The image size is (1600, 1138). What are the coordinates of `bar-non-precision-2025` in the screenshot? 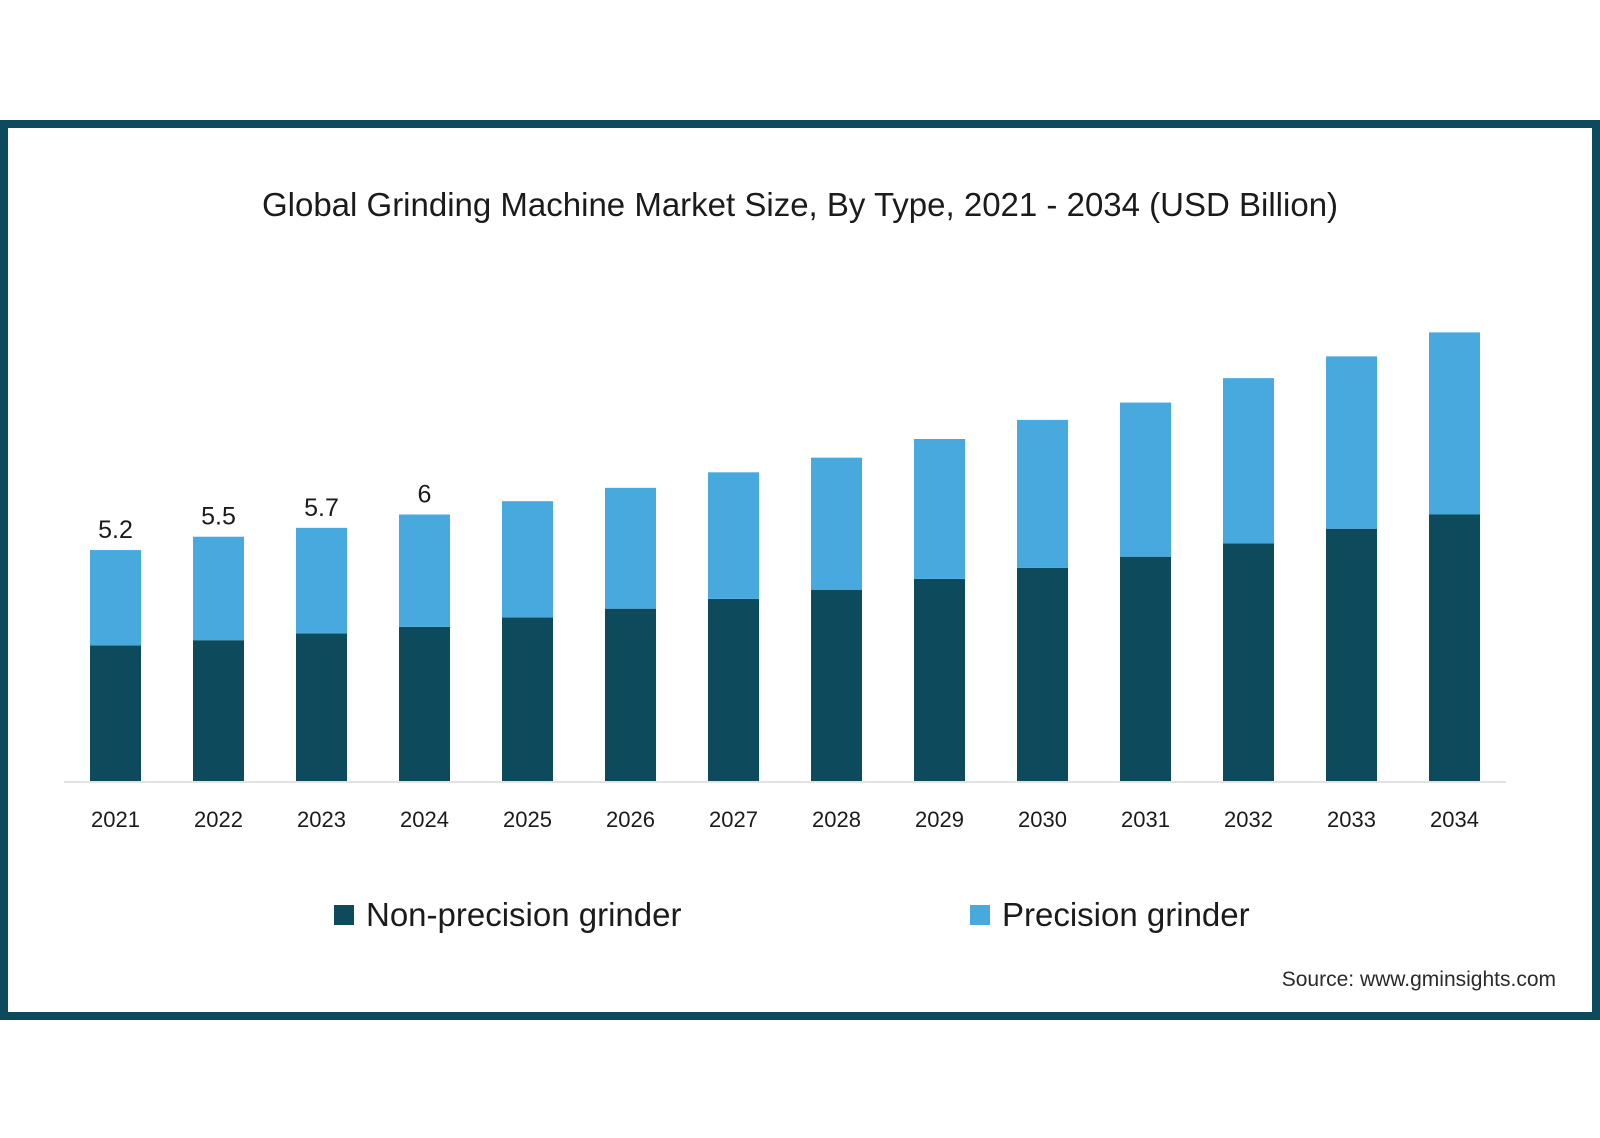 It's located at (527, 699).